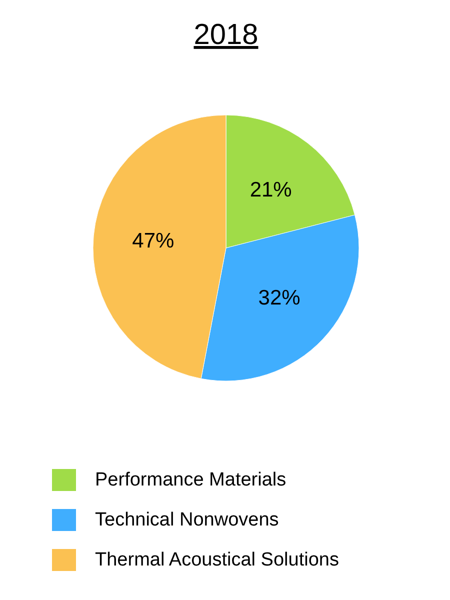 This screenshot has width=450, height=600. I want to click on data-label: 21%, so click(271, 190).